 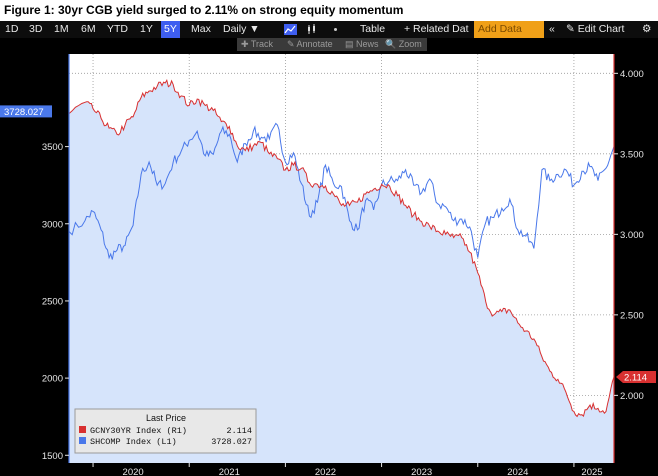 I want to click on legend-label-gcny30yr: GCNY30YR Index (R1), so click(x=138, y=431).